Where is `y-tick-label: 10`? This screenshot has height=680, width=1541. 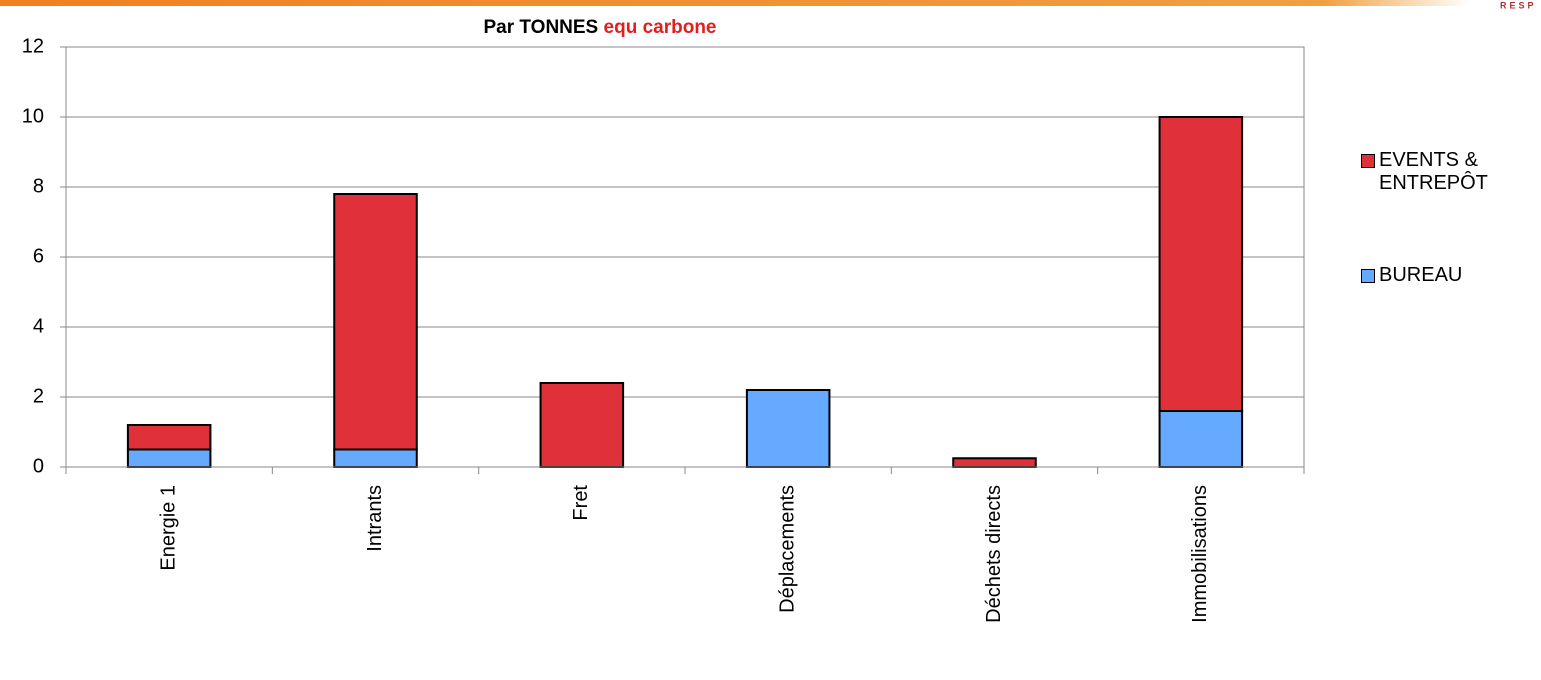
y-tick-label: 10 is located at coordinates (33, 116).